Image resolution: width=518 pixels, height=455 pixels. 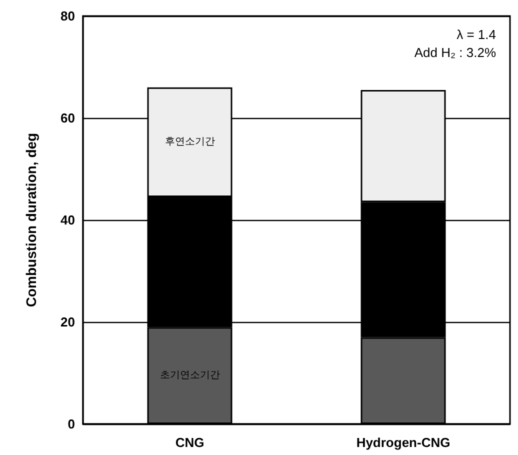 I want to click on y-axis-title: Combustion duration, deg, so click(x=31, y=220).